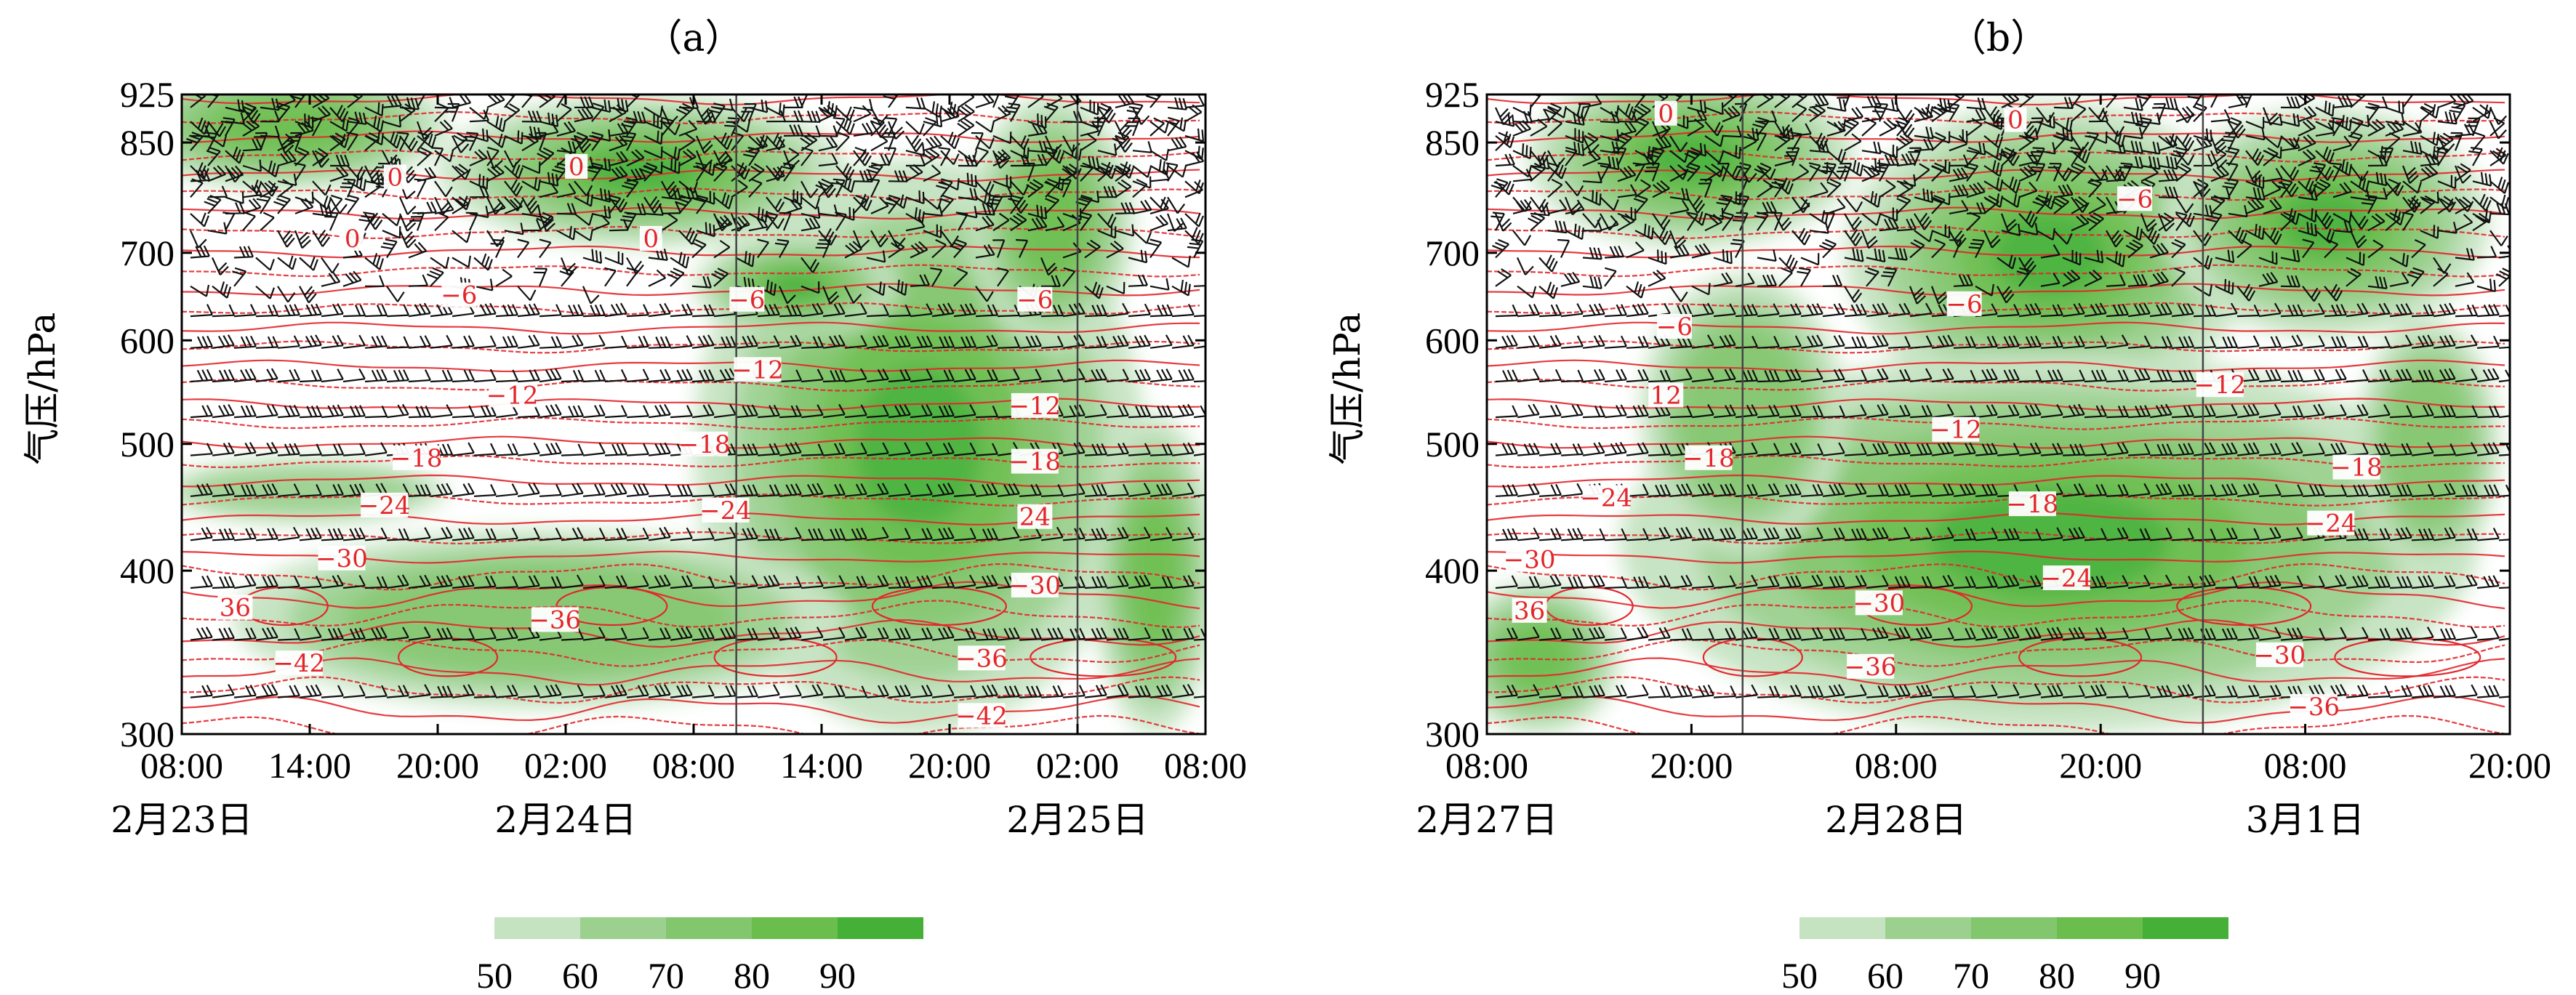 Image resolution: width=2576 pixels, height=995 pixels. What do you see at coordinates (1998, 38) in the screenshot?
I see `panel-label: （b）` at bounding box center [1998, 38].